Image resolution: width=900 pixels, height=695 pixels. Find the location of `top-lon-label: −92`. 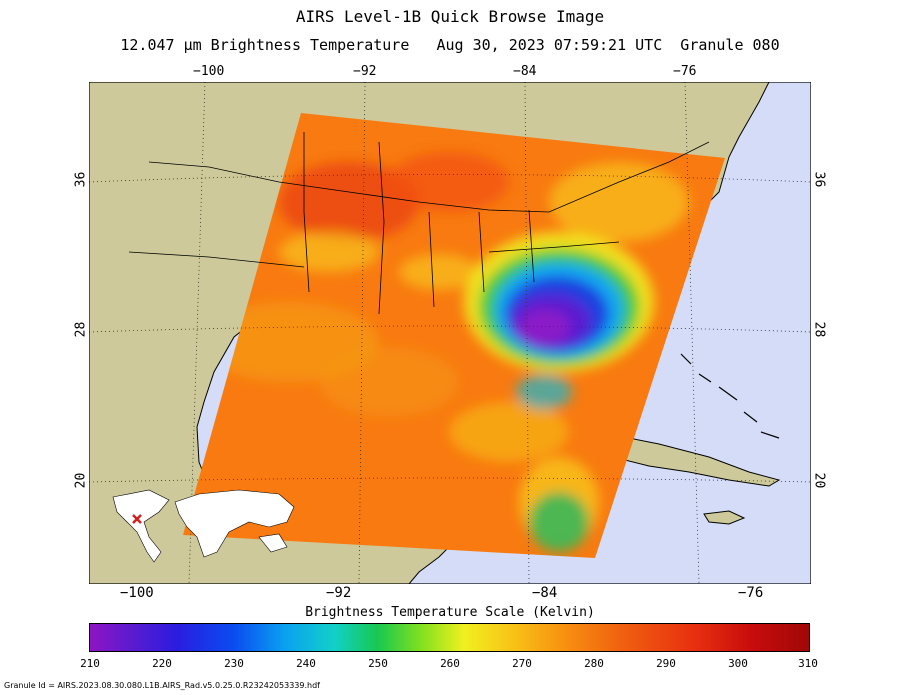

top-lon-label: −92 is located at coordinates (365, 71).